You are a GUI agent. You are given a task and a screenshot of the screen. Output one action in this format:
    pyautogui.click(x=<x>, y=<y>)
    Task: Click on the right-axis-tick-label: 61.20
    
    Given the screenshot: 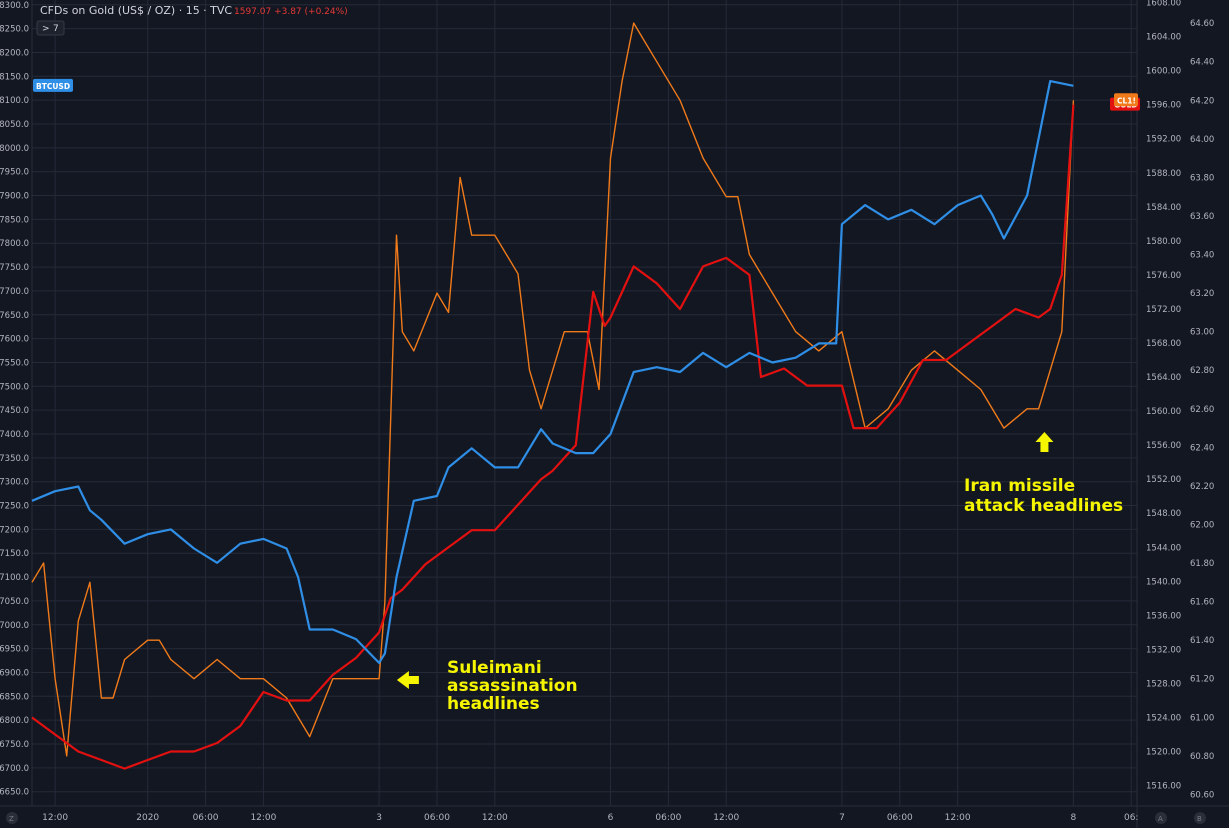 What is the action you would take?
    pyautogui.click(x=1202, y=680)
    